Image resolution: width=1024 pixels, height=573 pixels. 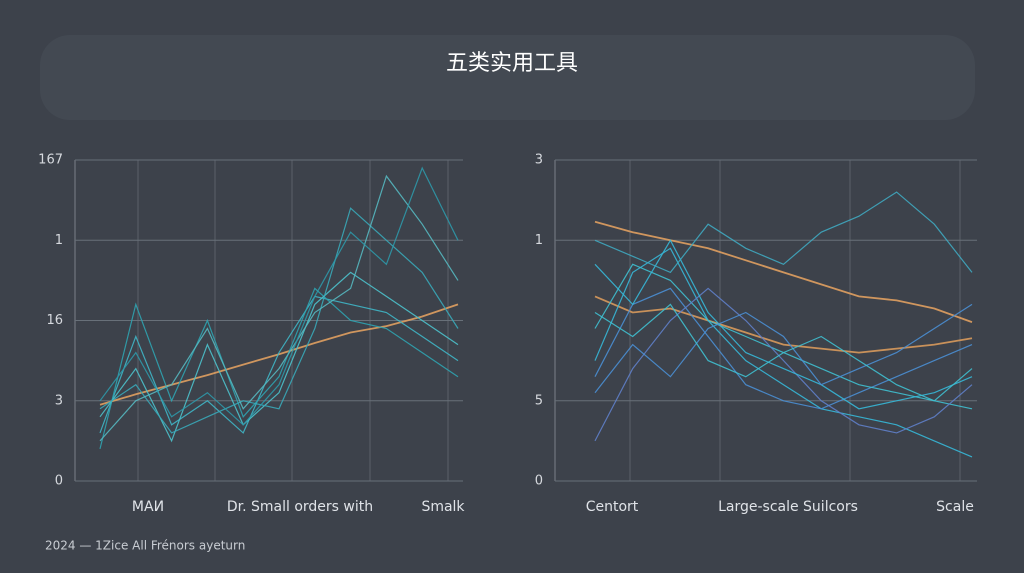 I want to click on title-band, so click(x=507, y=77).